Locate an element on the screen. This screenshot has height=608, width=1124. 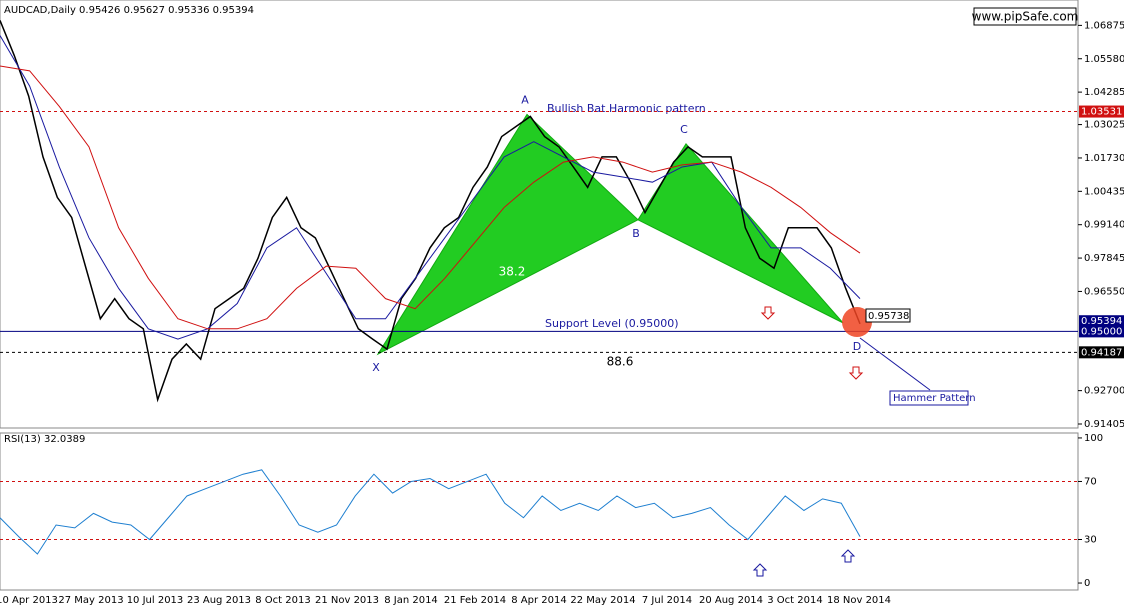
x-tick-label: 20 Aug 2014 is located at coordinates (731, 600).